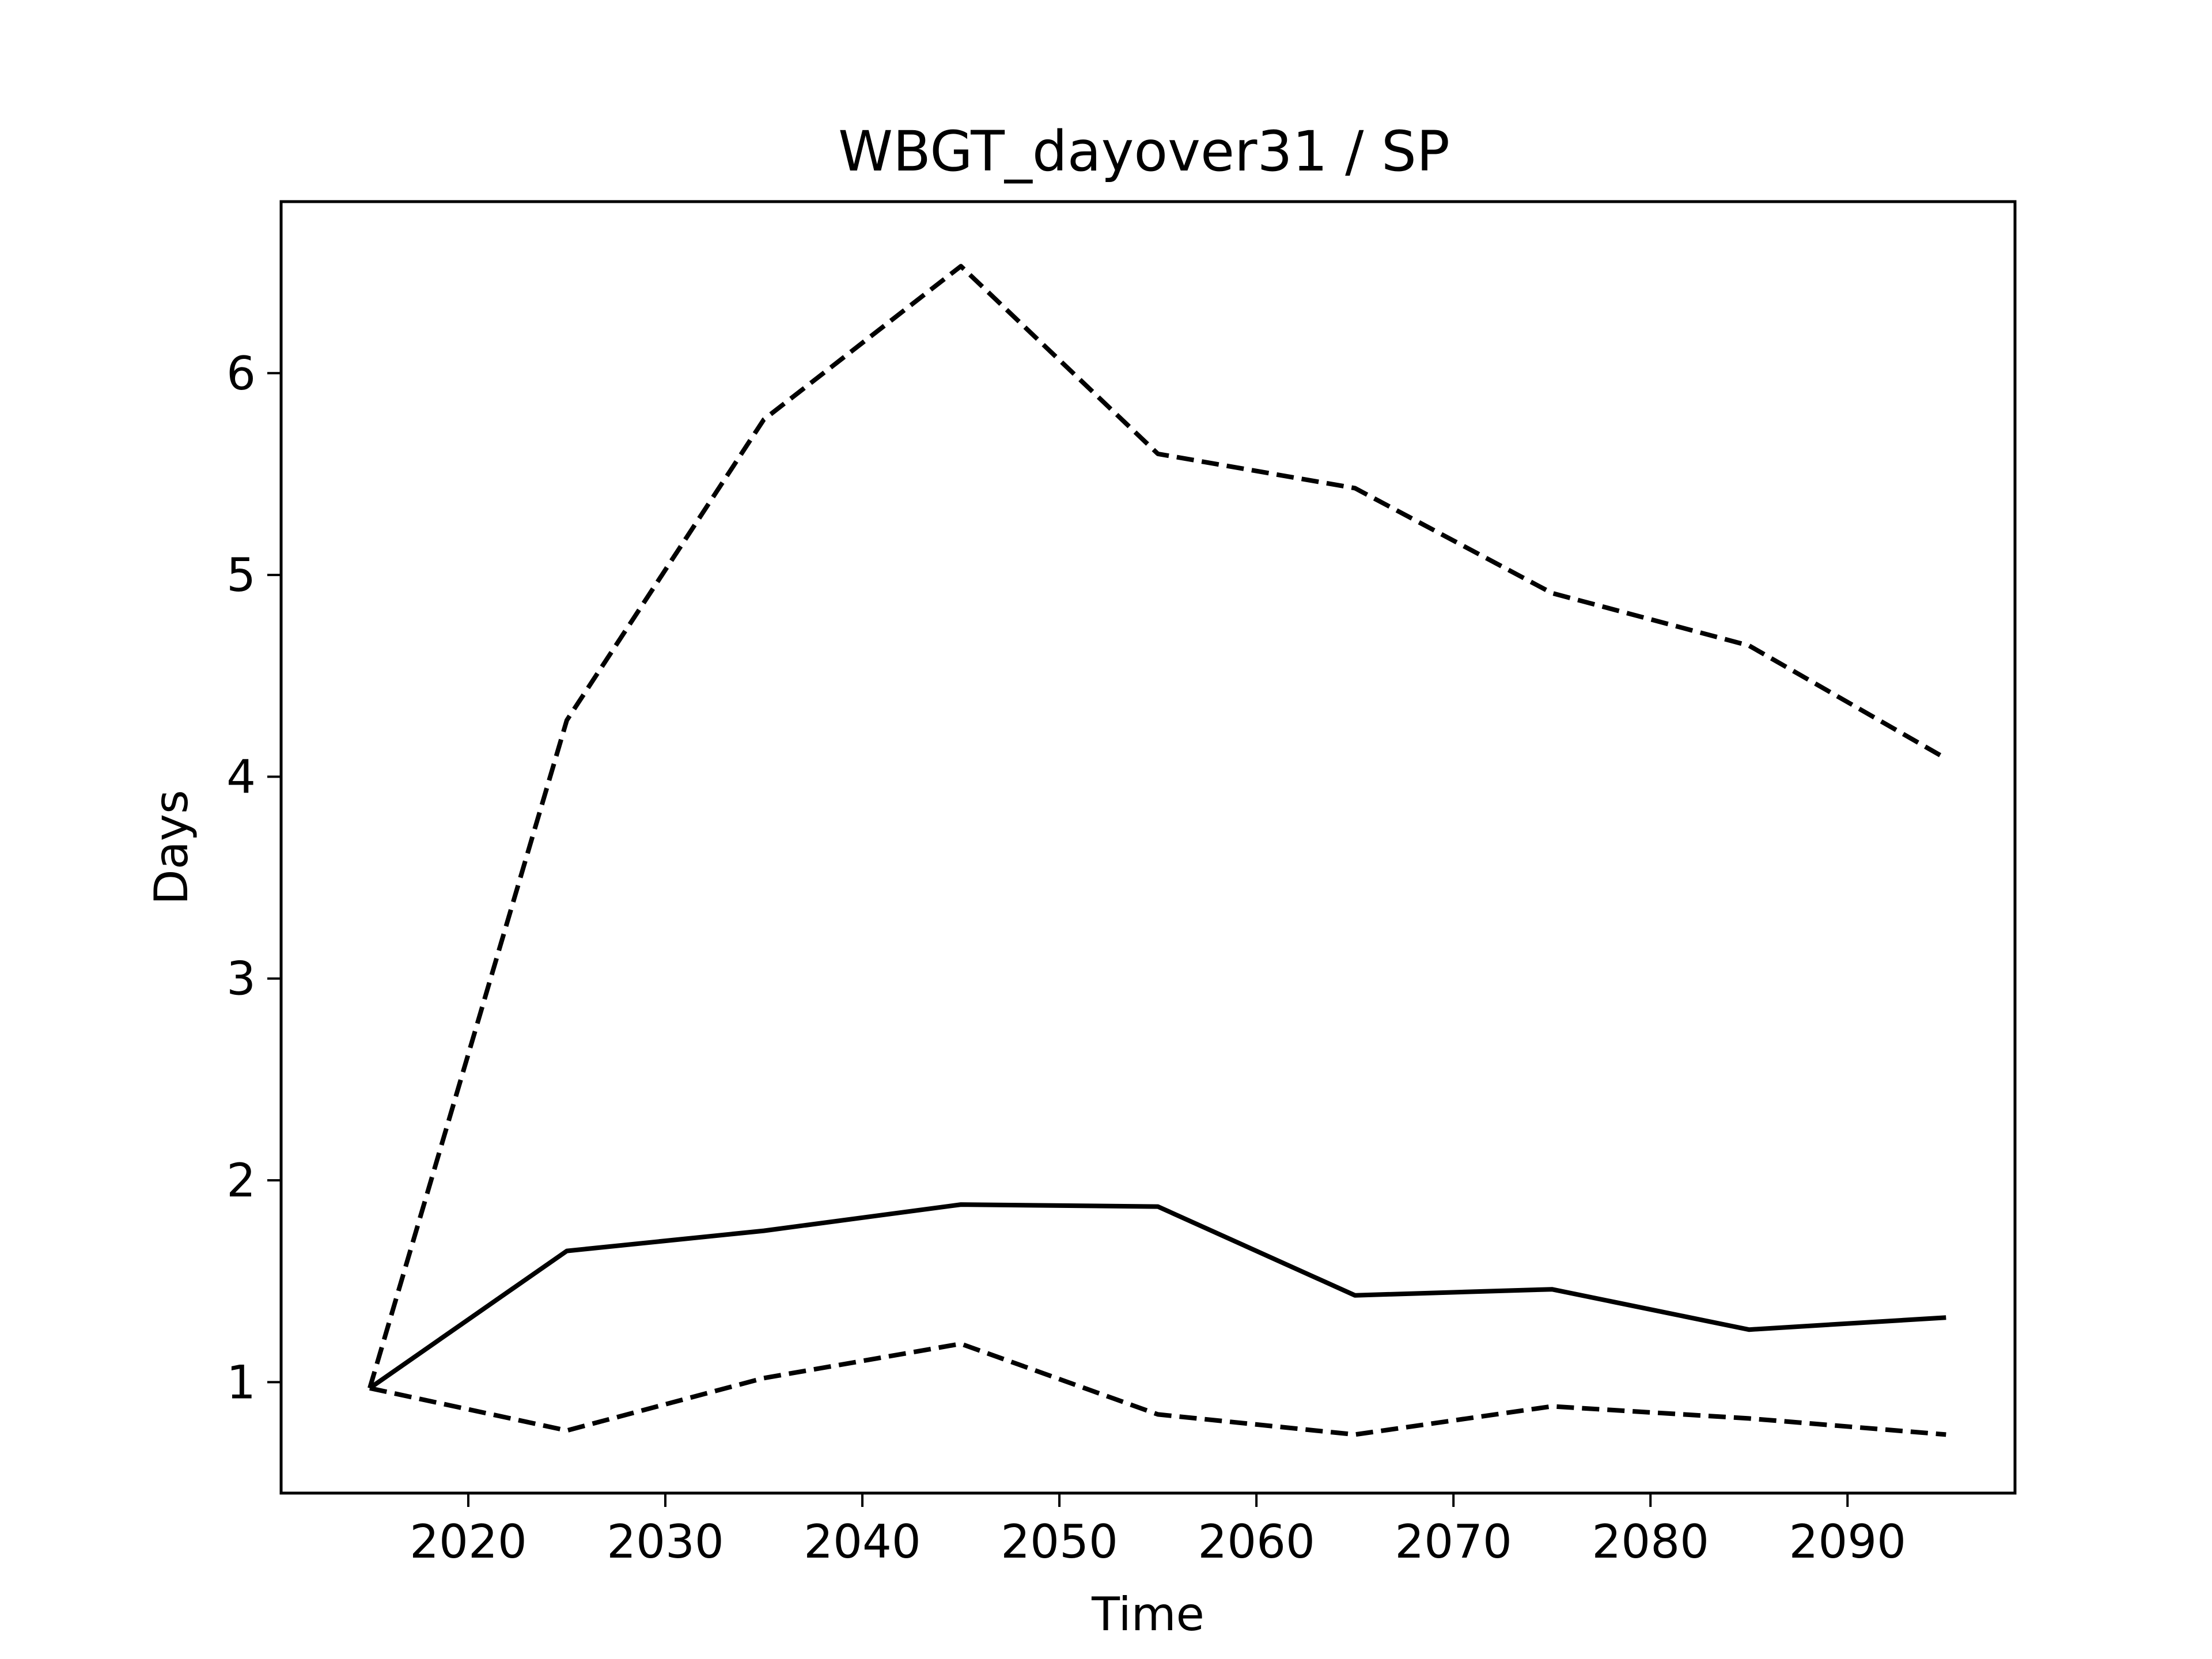  What do you see at coordinates (1453, 1542) in the screenshot?
I see `x-tick-label: 2070` at bounding box center [1453, 1542].